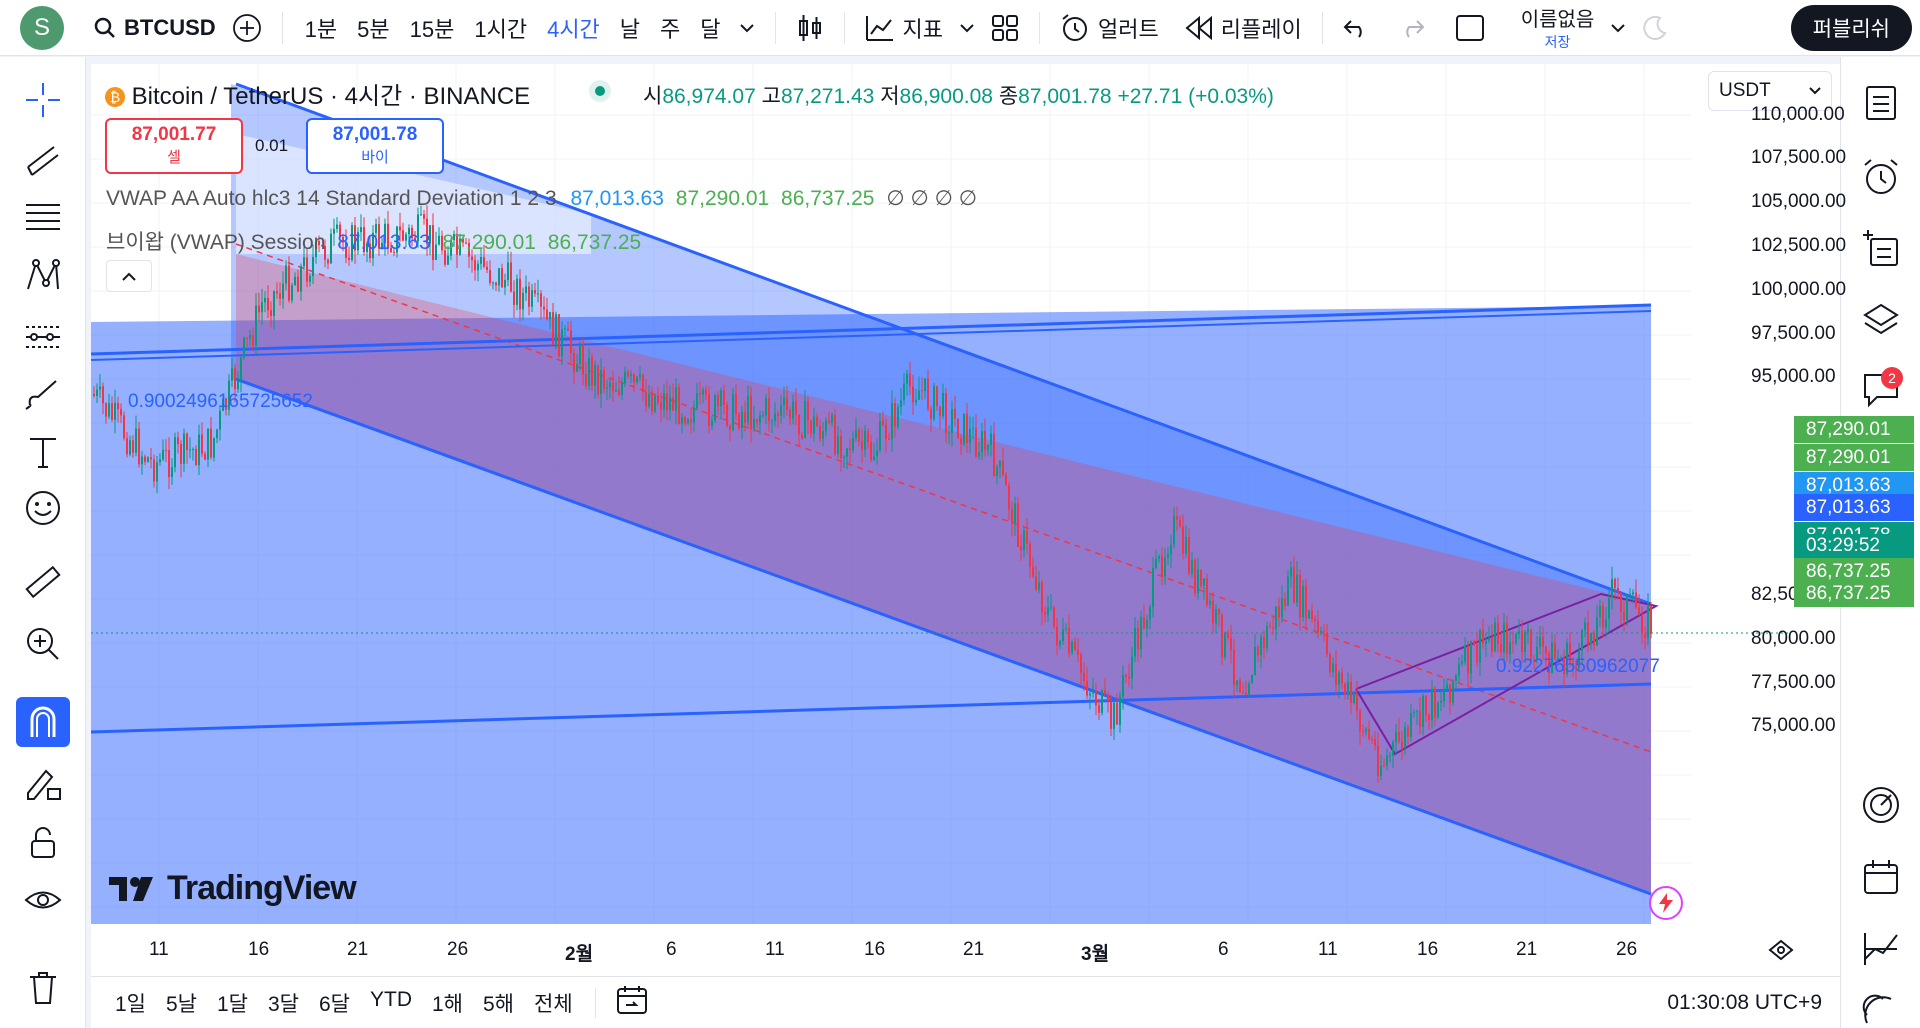  I want to click on user-avatar: S, so click(42, 27).